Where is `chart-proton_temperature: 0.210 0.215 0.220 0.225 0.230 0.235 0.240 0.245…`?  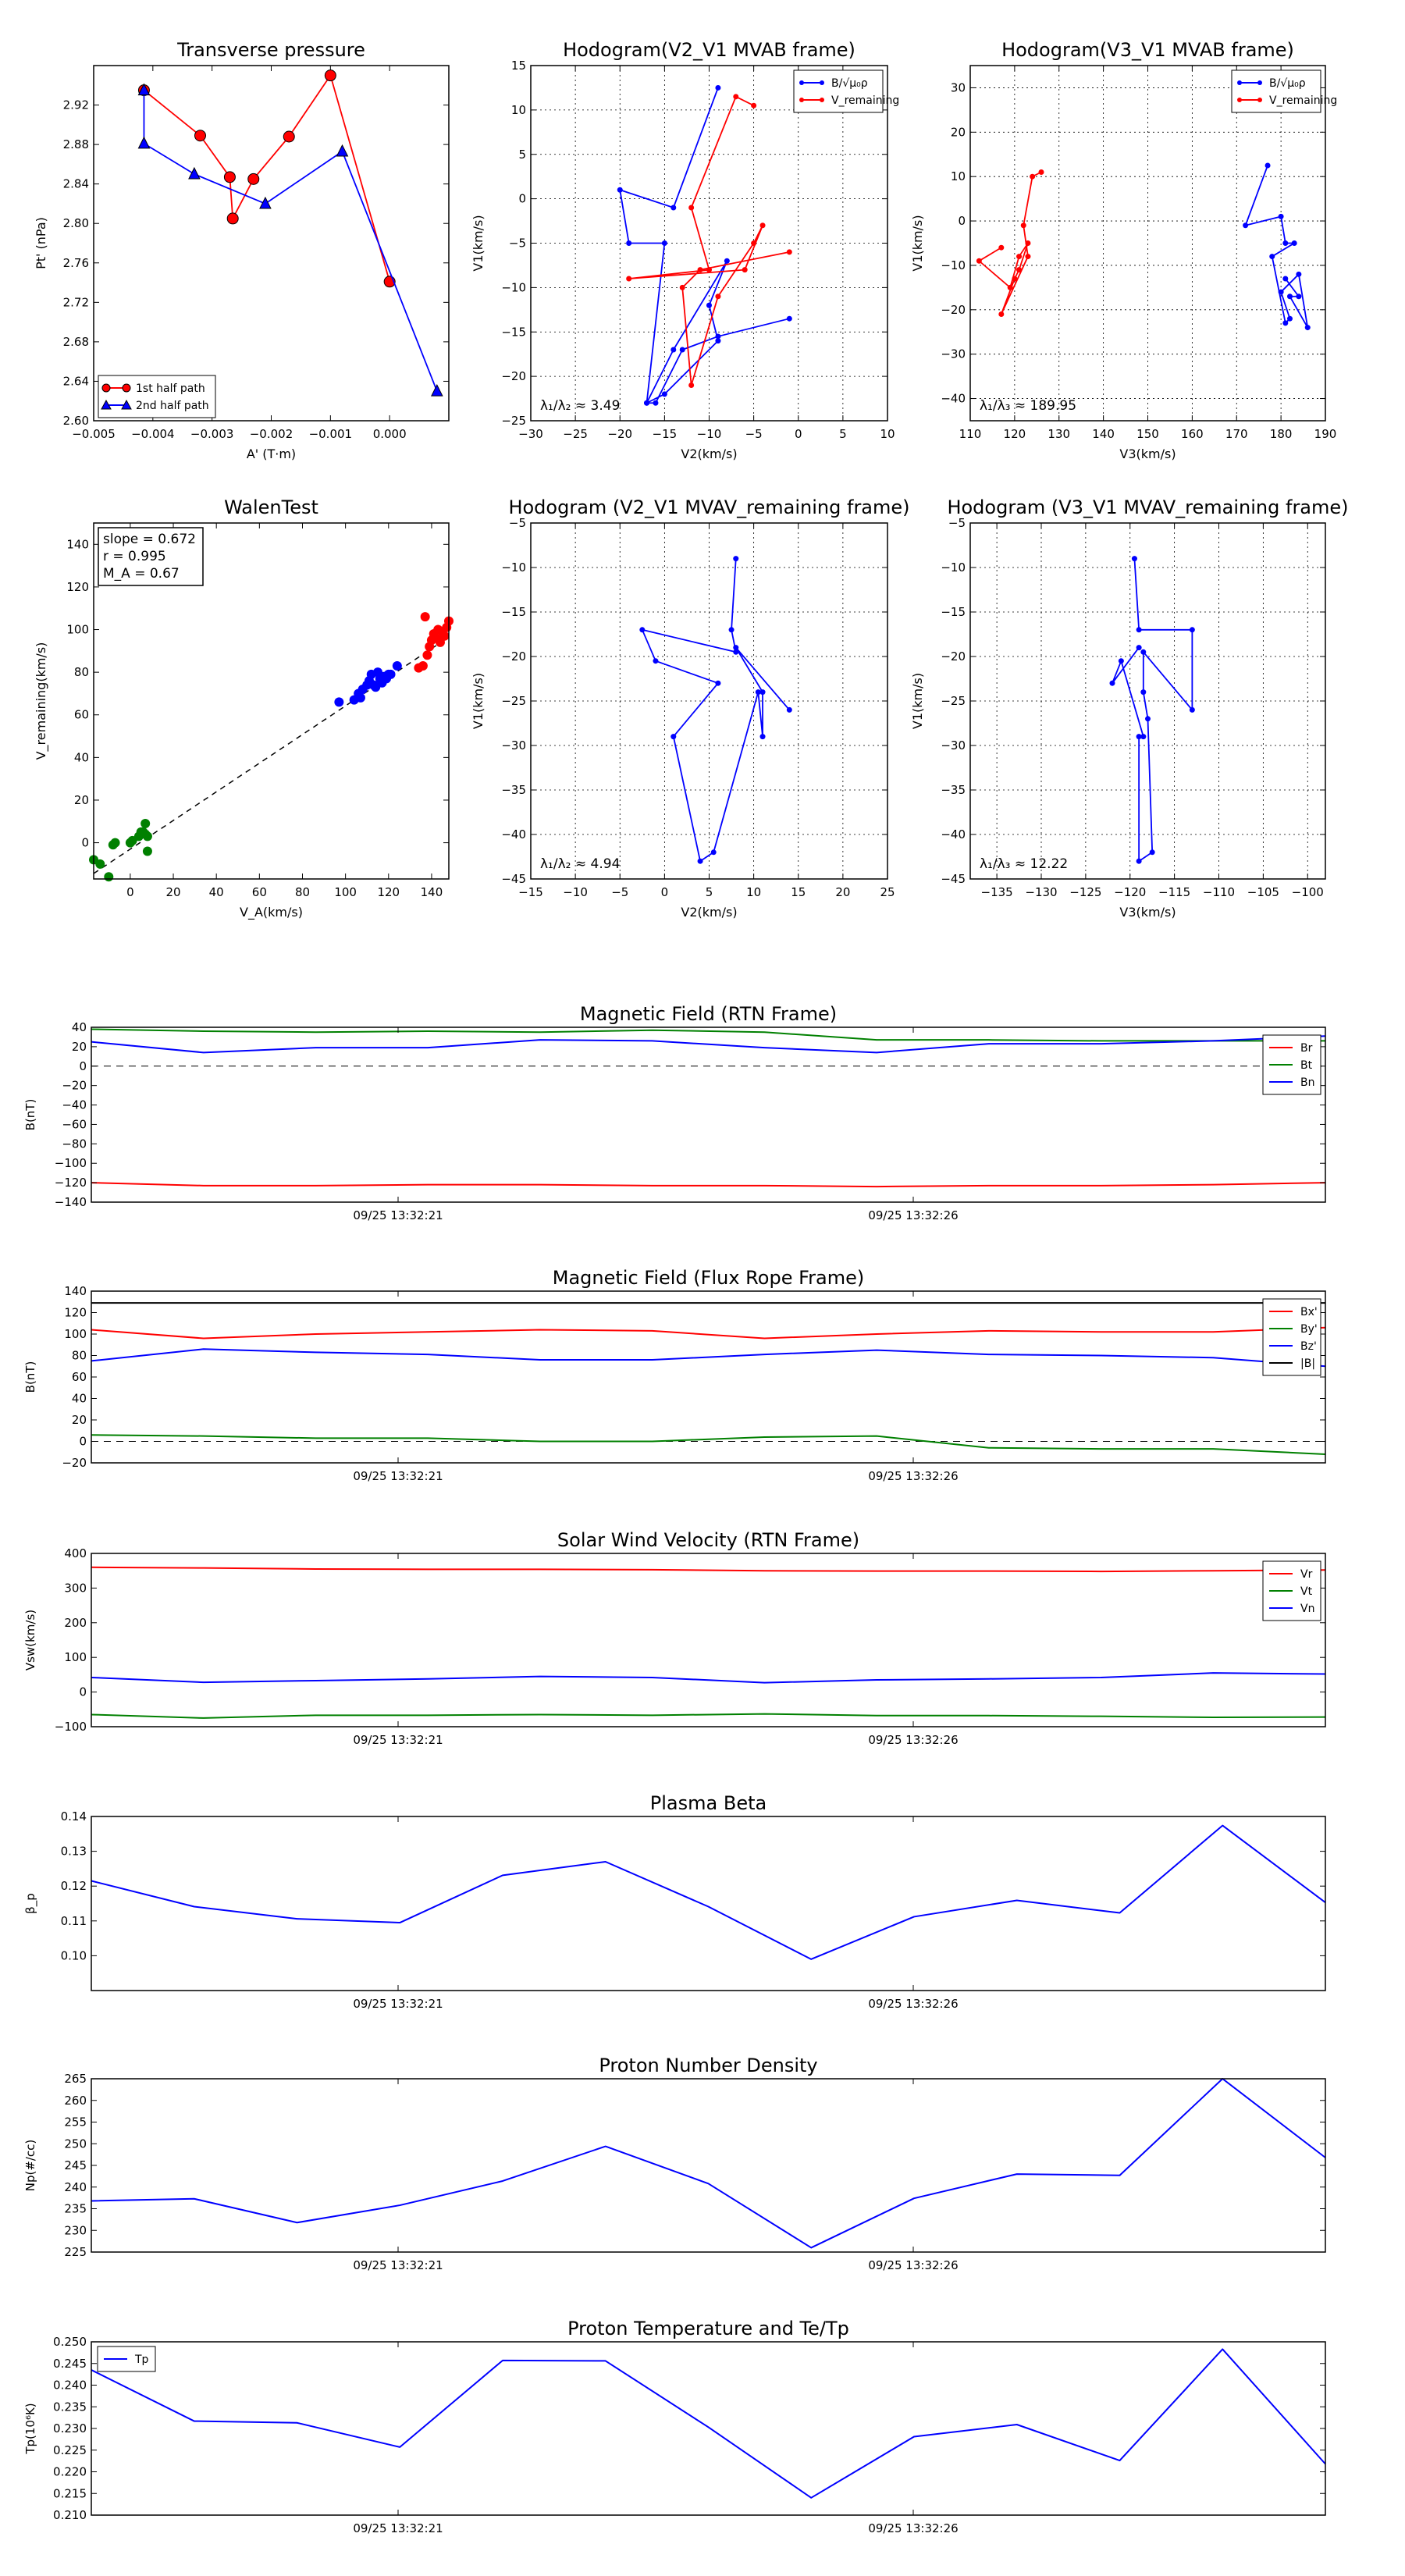
chart-proton_temperature: 0.210 0.215 0.220 0.225 0.230 0.235 0.240 0.245… is located at coordinates (675, 2426).